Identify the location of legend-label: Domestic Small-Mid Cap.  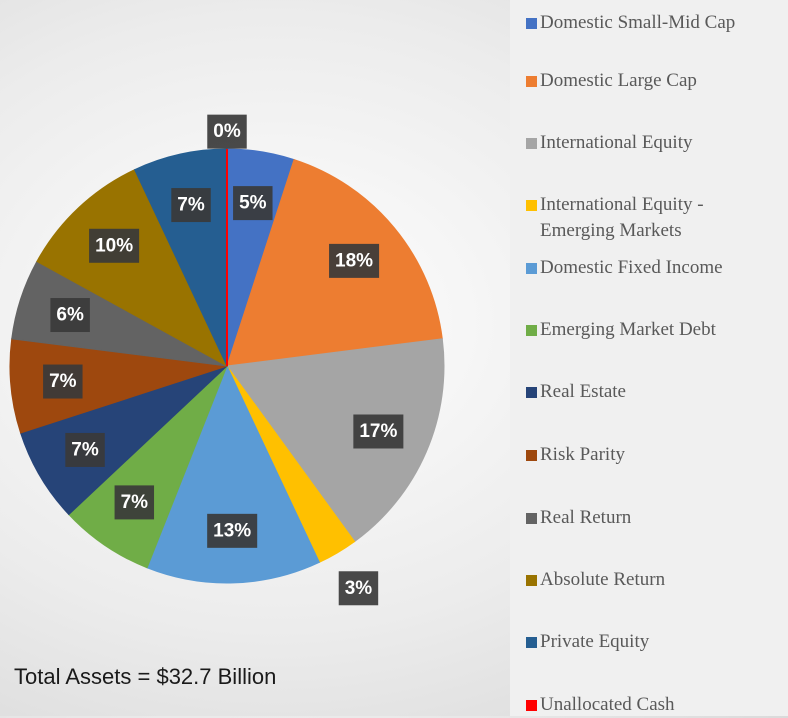
(638, 22).